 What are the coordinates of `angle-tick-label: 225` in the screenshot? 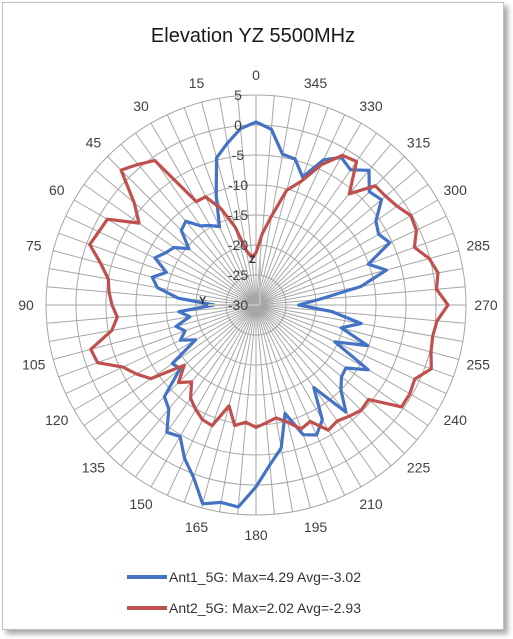 It's located at (419, 468).